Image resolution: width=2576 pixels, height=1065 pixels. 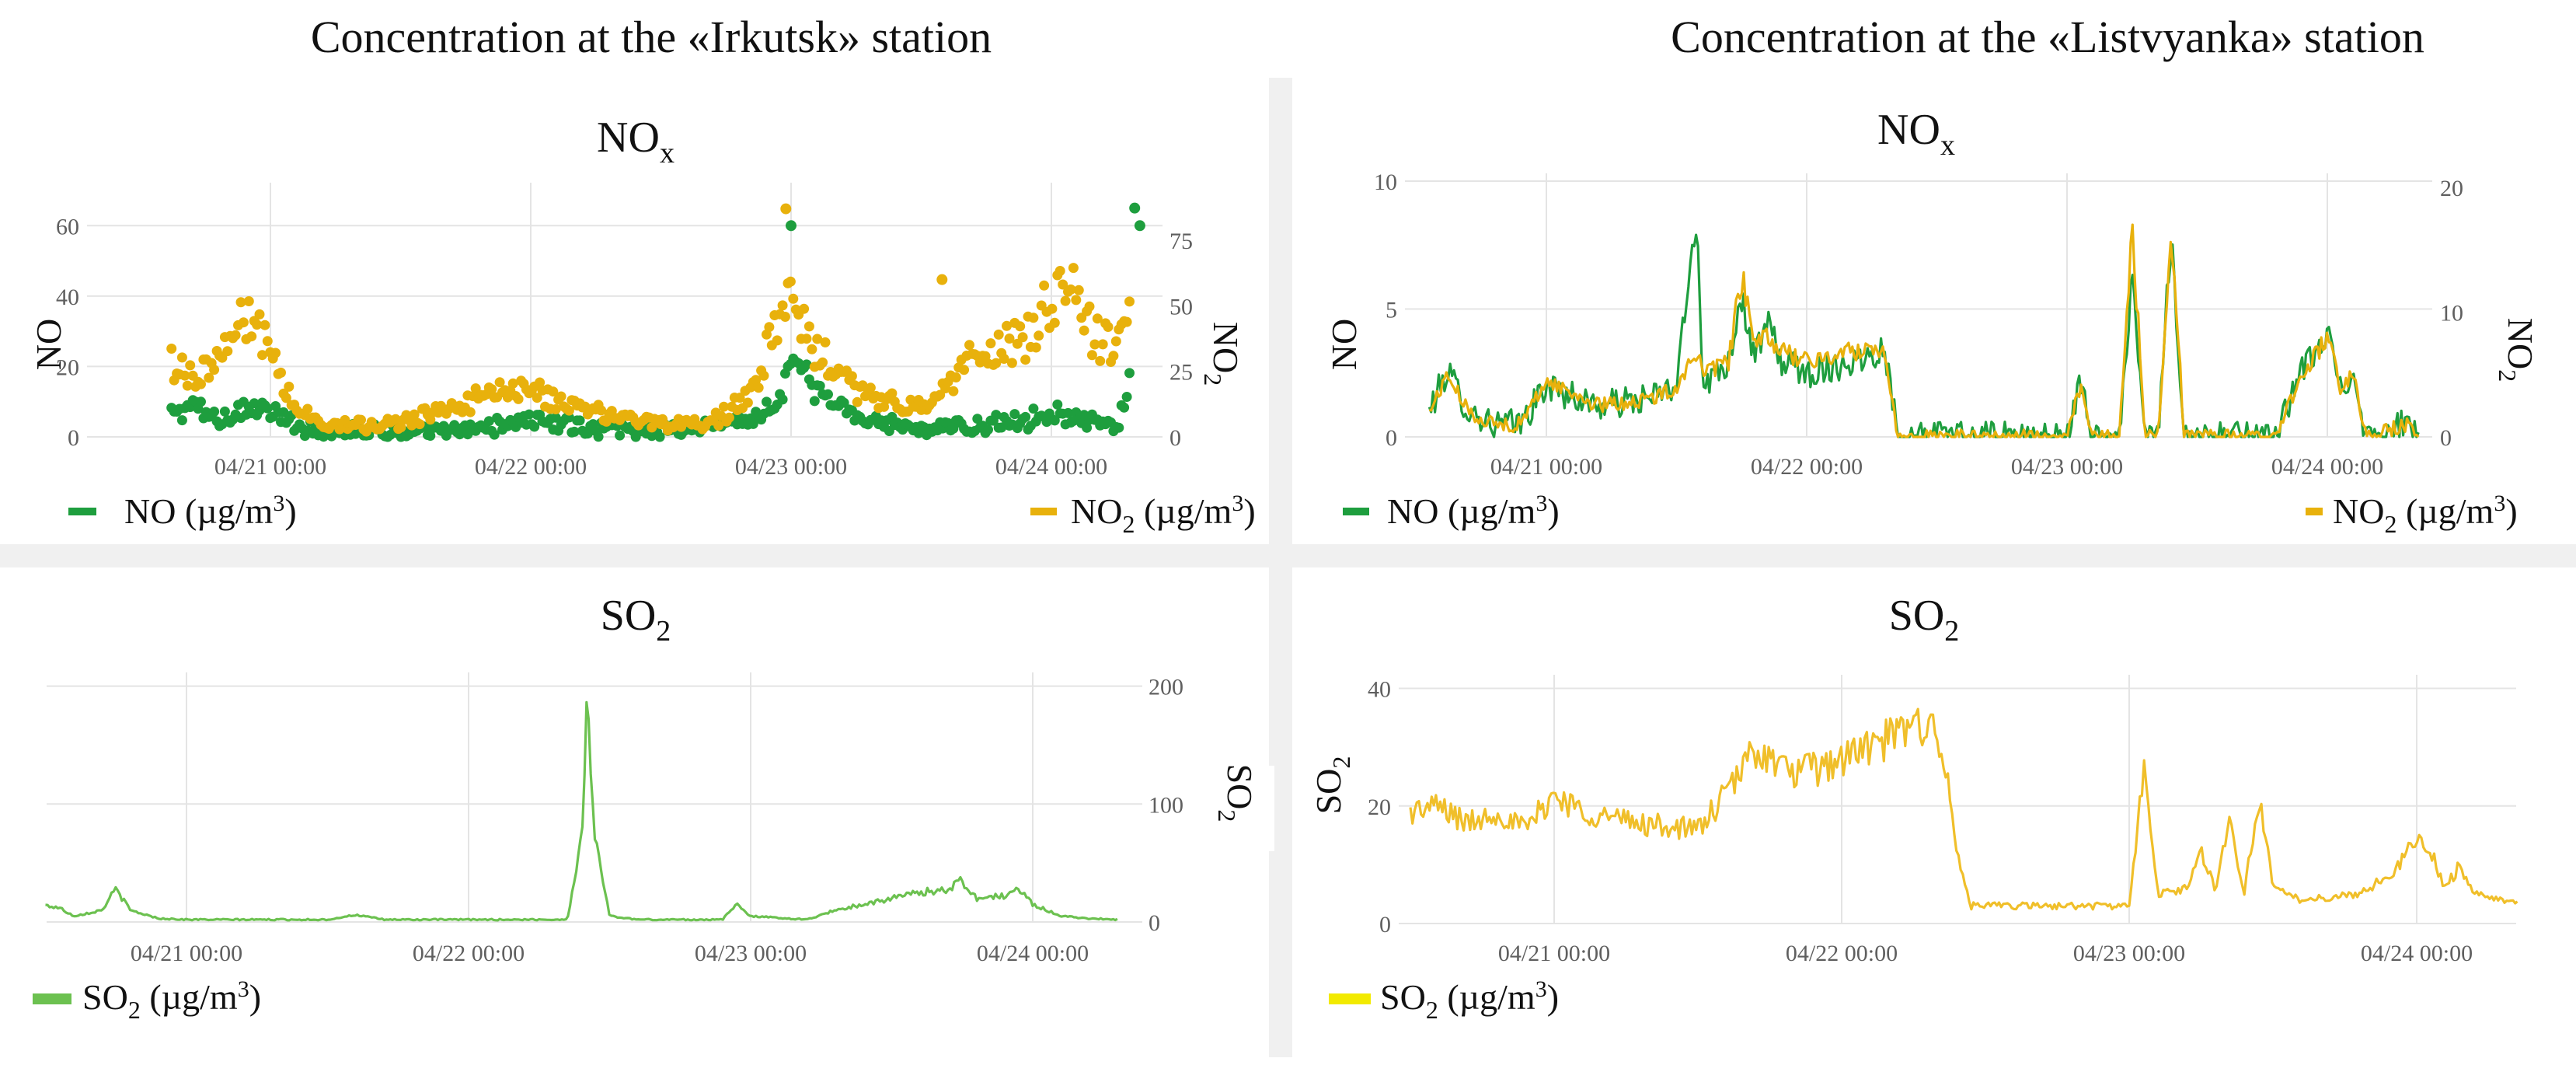 I want to click on chart-title: NOx, so click(x=636, y=141).